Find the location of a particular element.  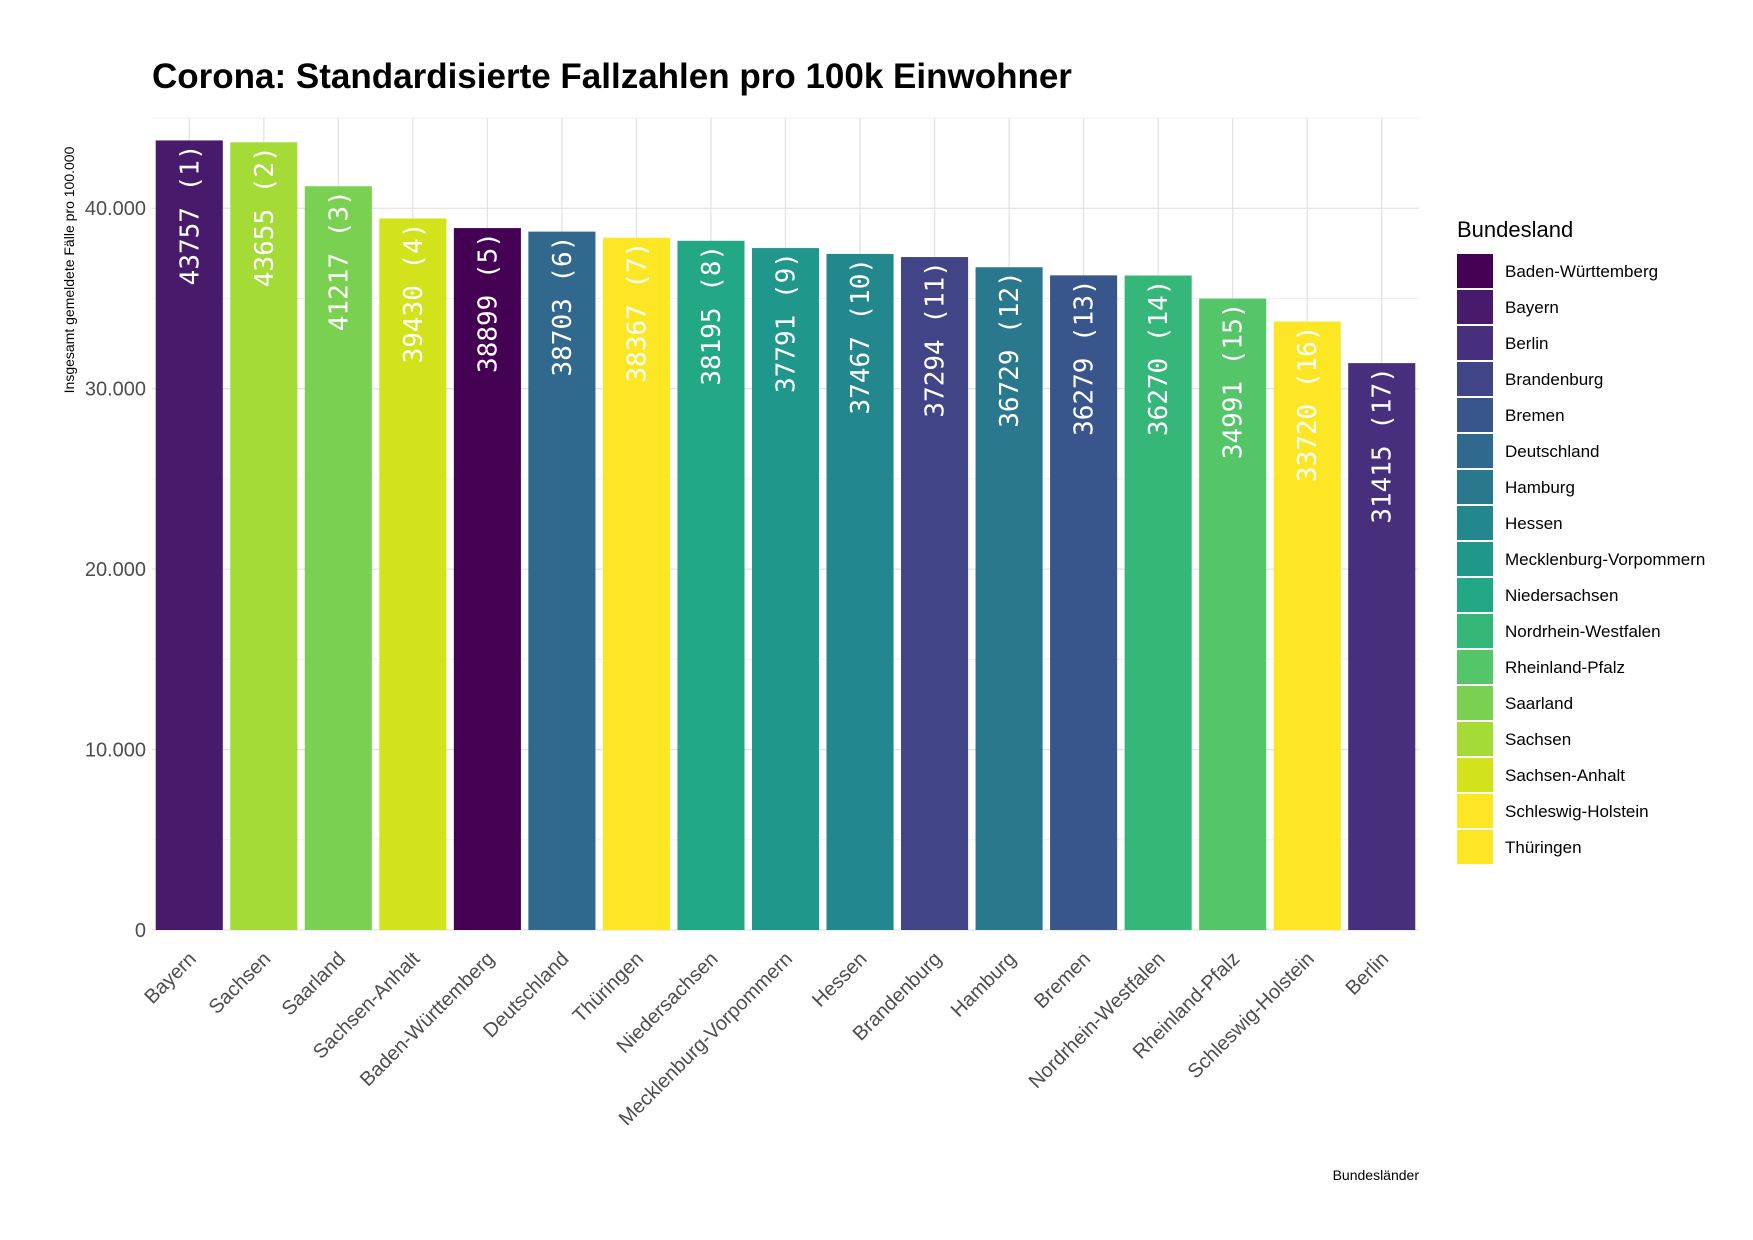

bar-data-label: 36270 (14) is located at coordinates (1159, 358).